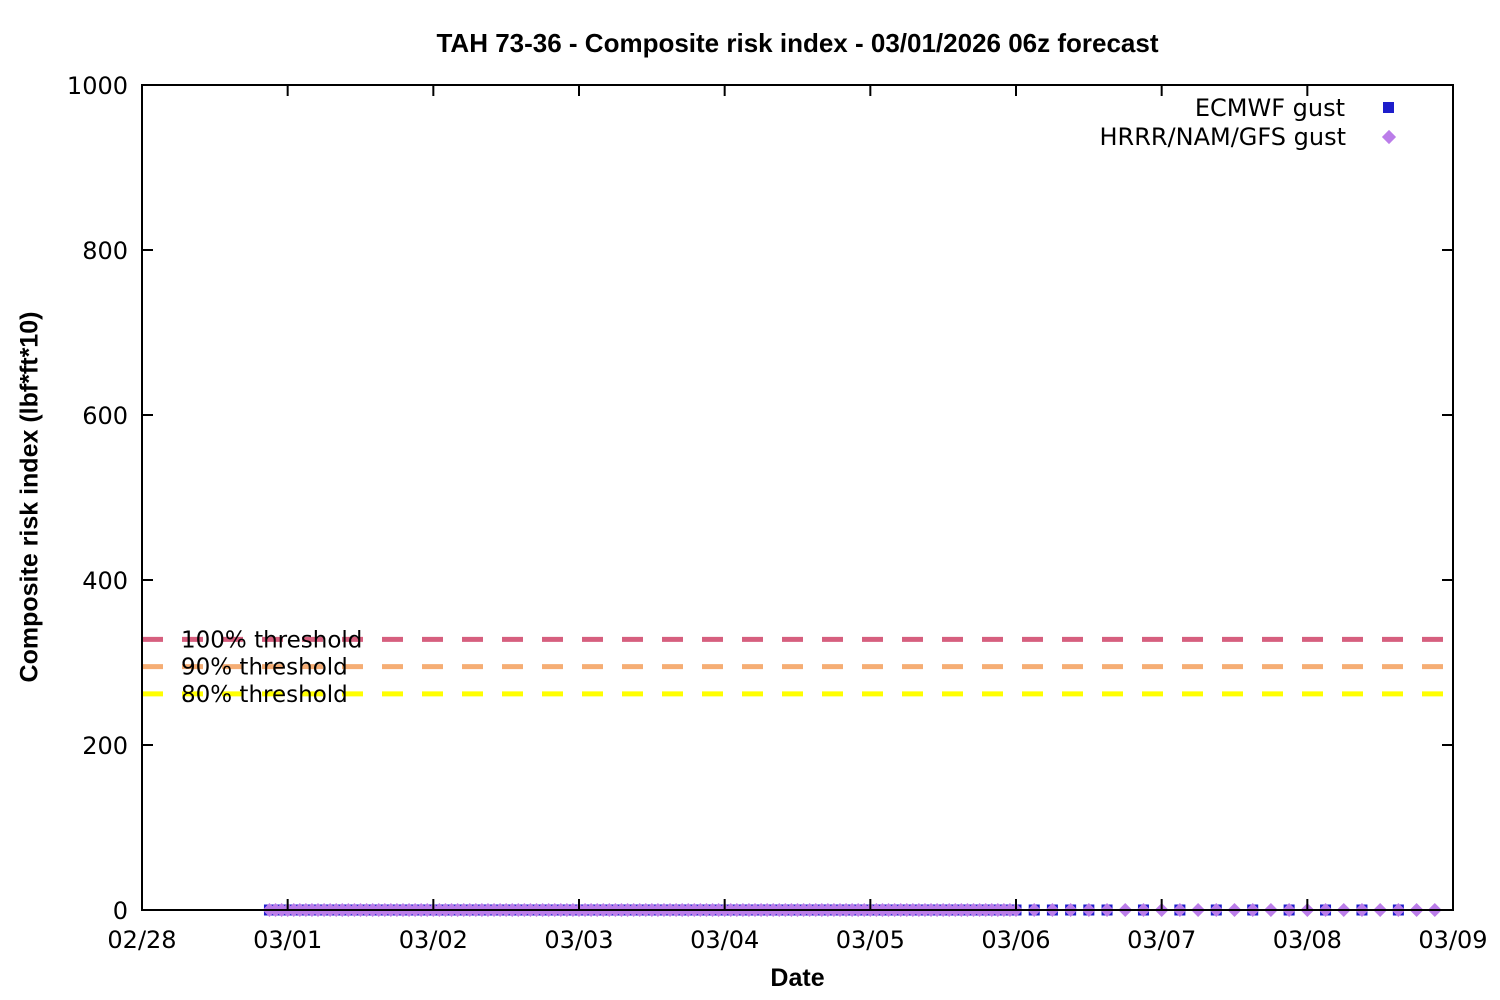  What do you see at coordinates (264, 668) in the screenshot?
I see `threshold-label-90: 90% threshold` at bounding box center [264, 668].